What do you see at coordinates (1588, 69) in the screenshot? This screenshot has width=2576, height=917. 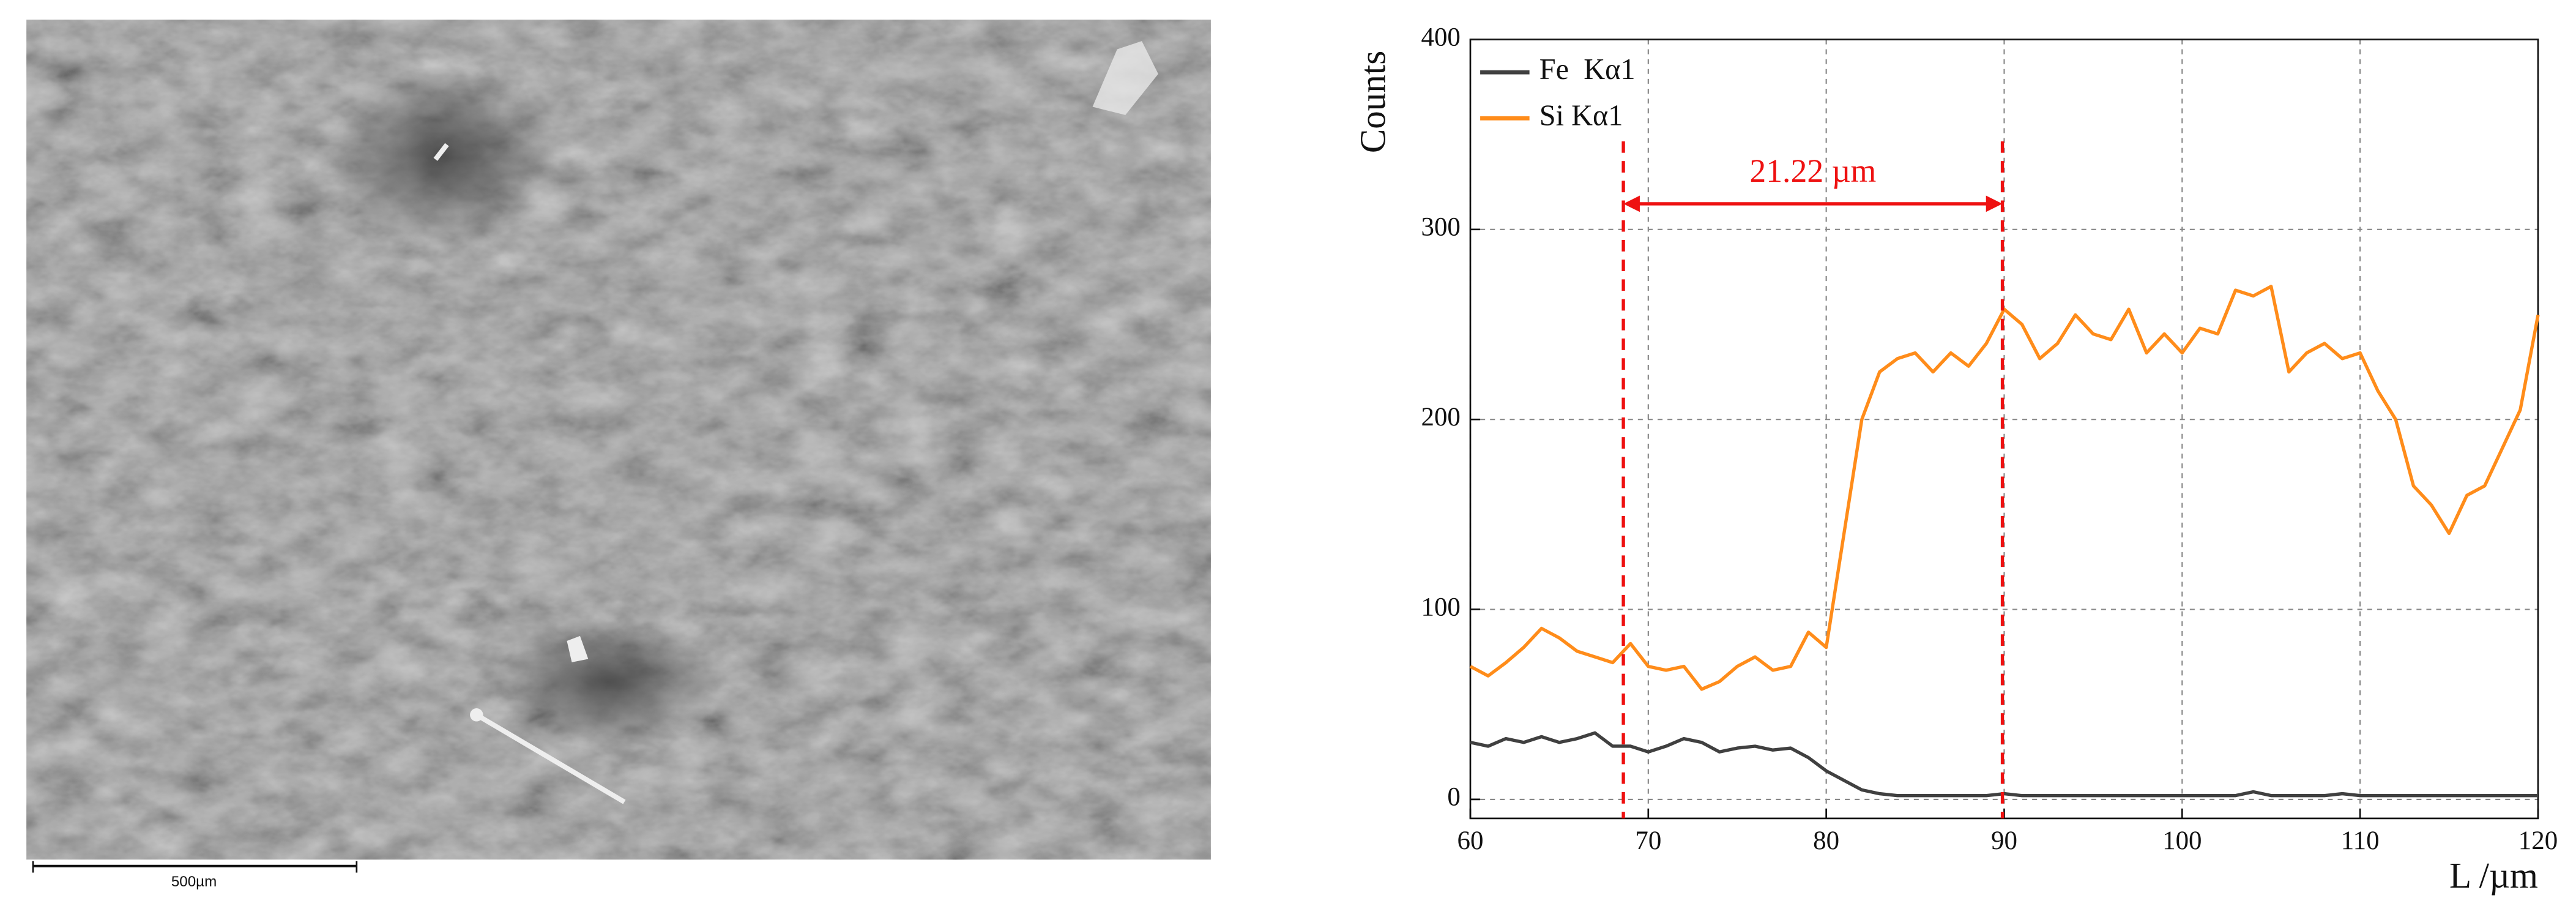 I see `legend-label: Fe Kα1` at bounding box center [1588, 69].